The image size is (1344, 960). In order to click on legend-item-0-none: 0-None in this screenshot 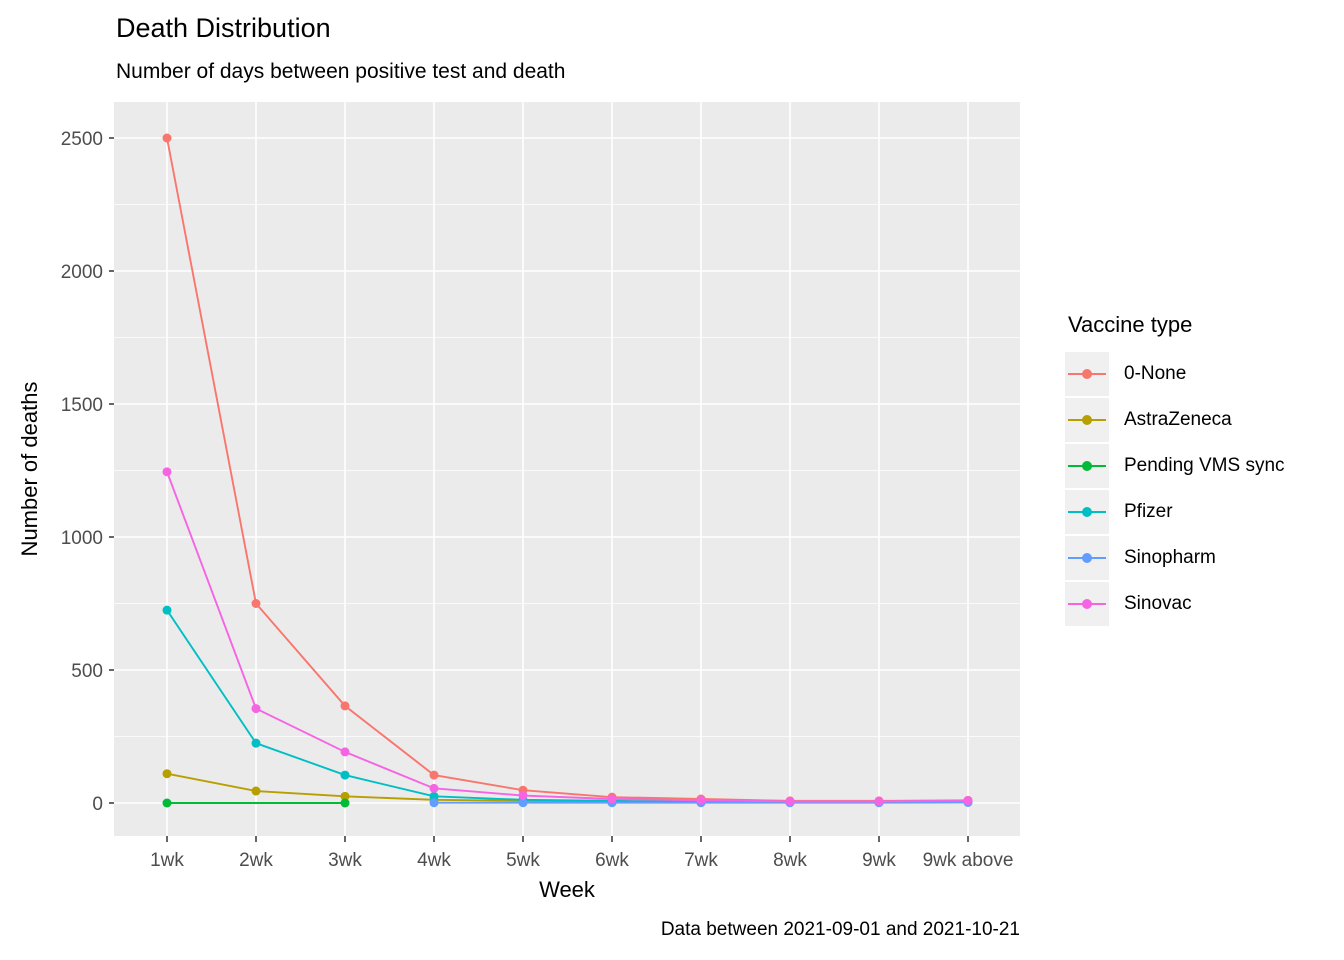, I will do `click(1175, 374)`.